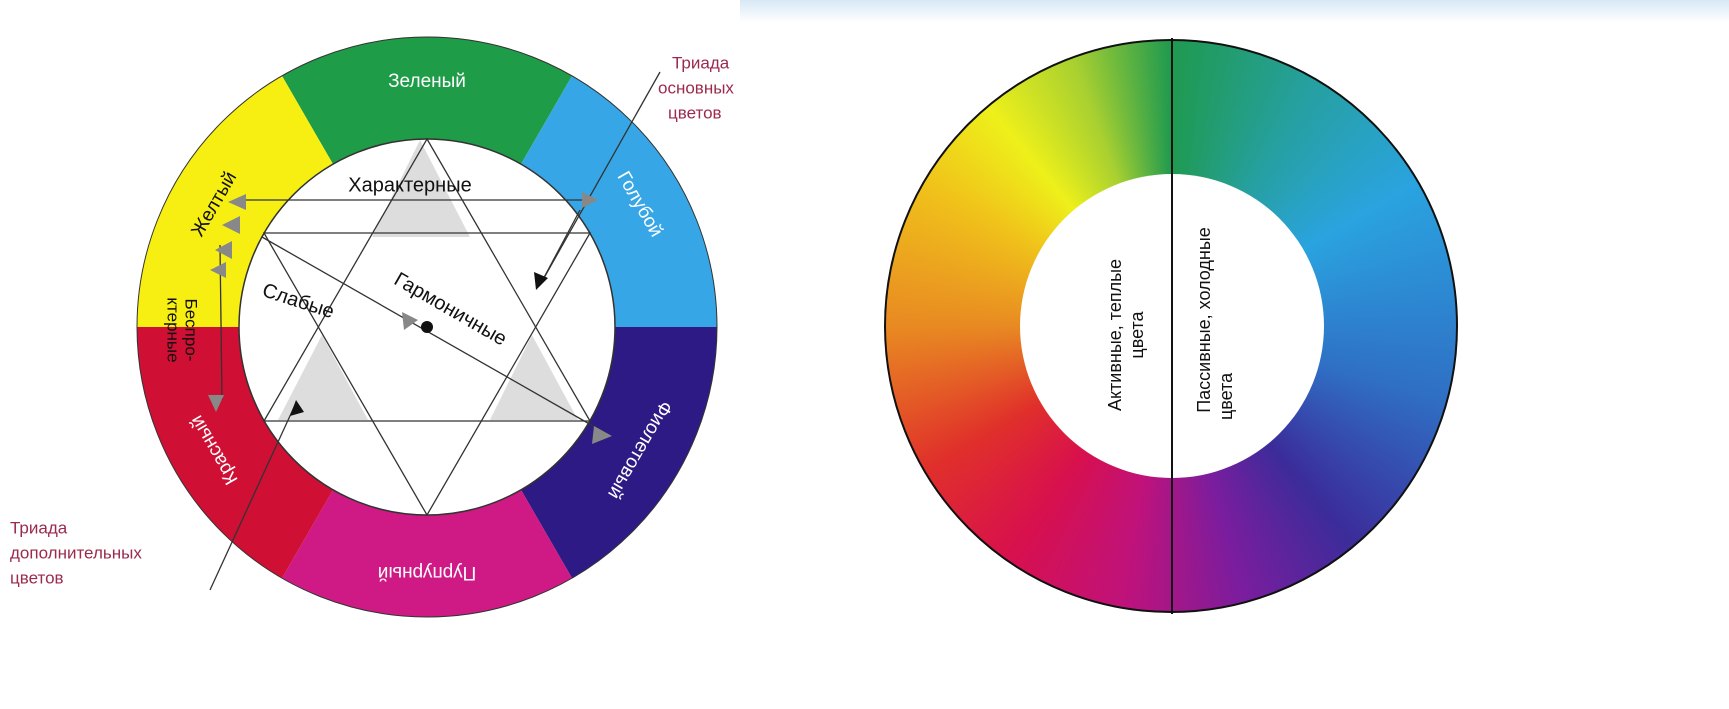  I want to click on callout: основных, so click(696, 87).